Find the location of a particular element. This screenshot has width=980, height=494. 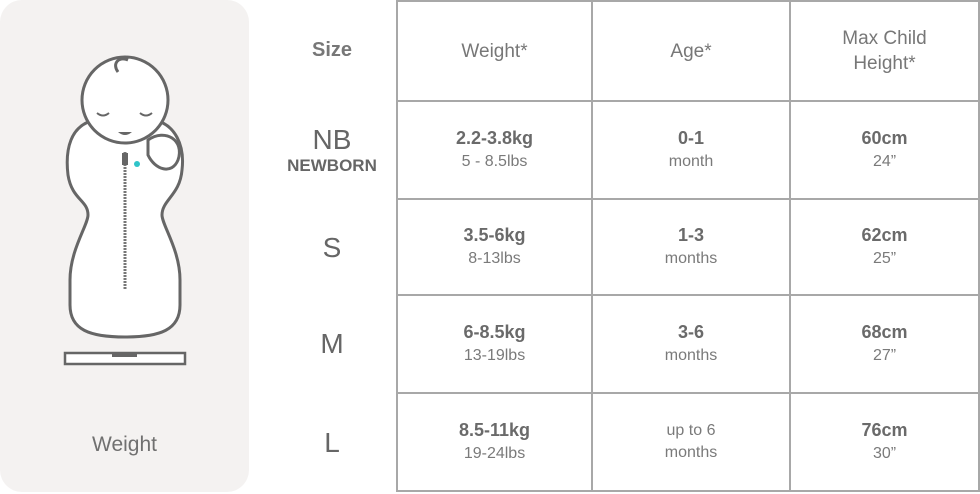

weight-kg: 8.5-11kg is located at coordinates (494, 430).